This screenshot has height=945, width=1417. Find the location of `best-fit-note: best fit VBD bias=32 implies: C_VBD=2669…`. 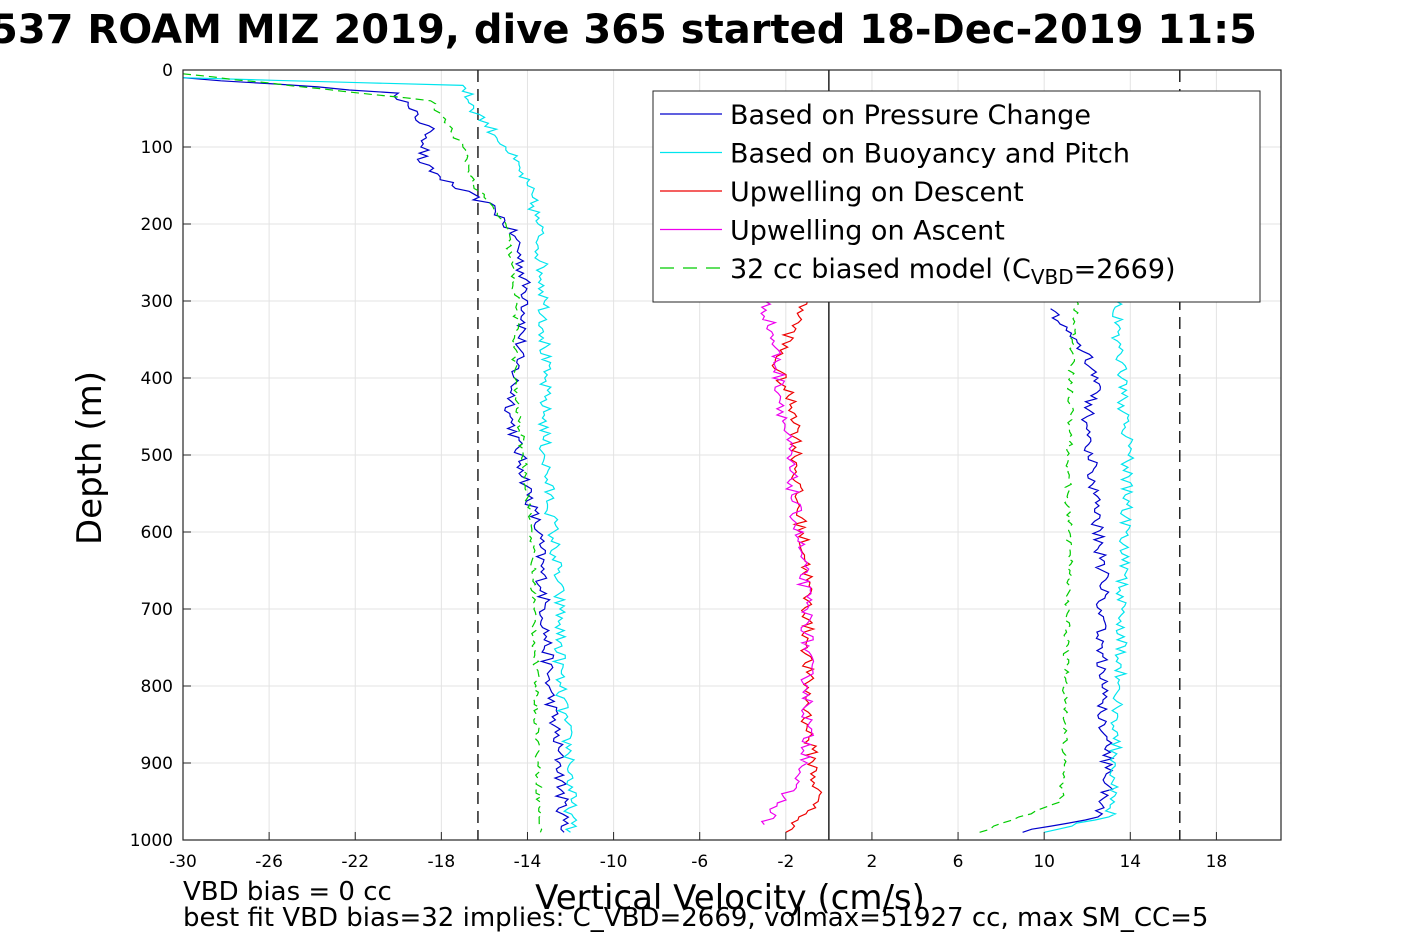

best-fit-note: best fit VBD bias=32 implies: C_VBD=2669… is located at coordinates (696, 918).